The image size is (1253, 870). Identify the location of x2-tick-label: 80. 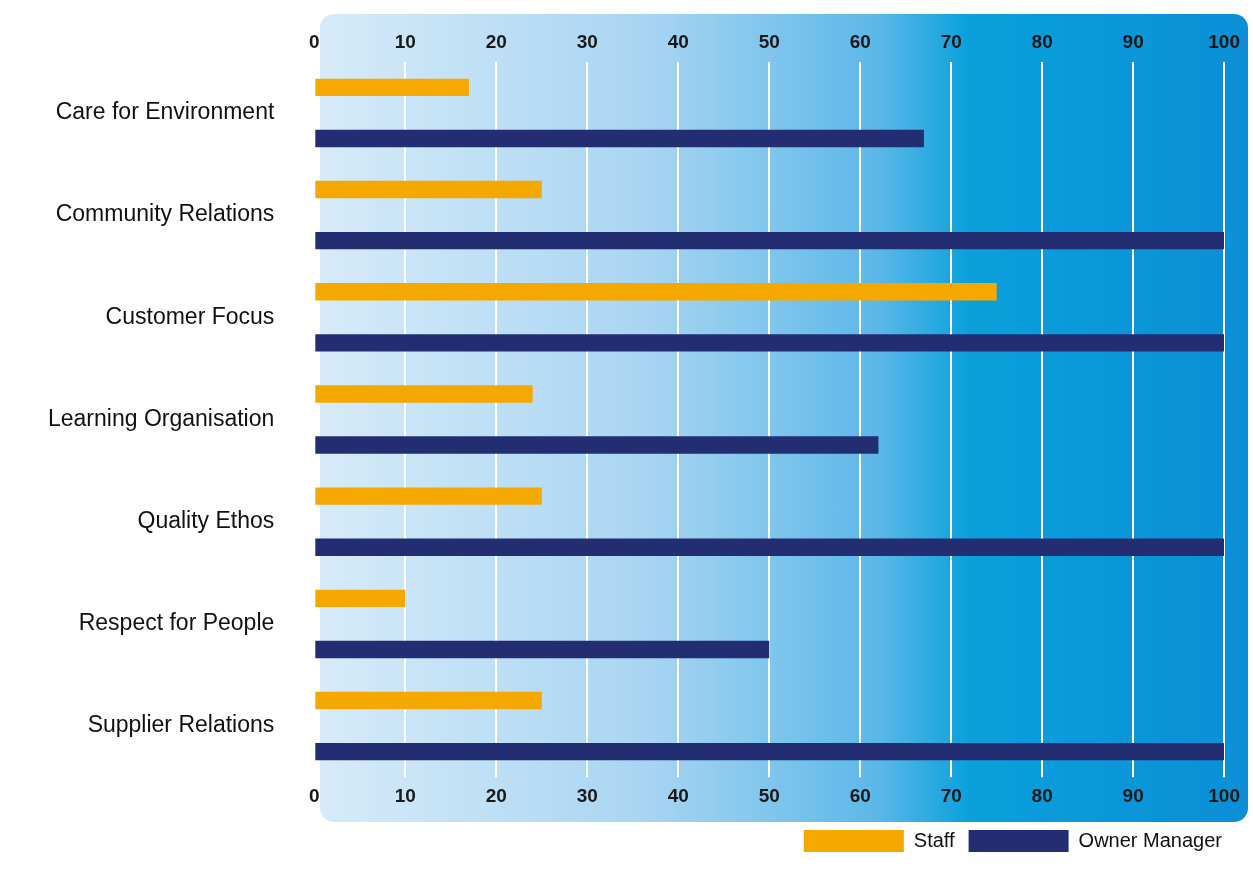
(1042, 795).